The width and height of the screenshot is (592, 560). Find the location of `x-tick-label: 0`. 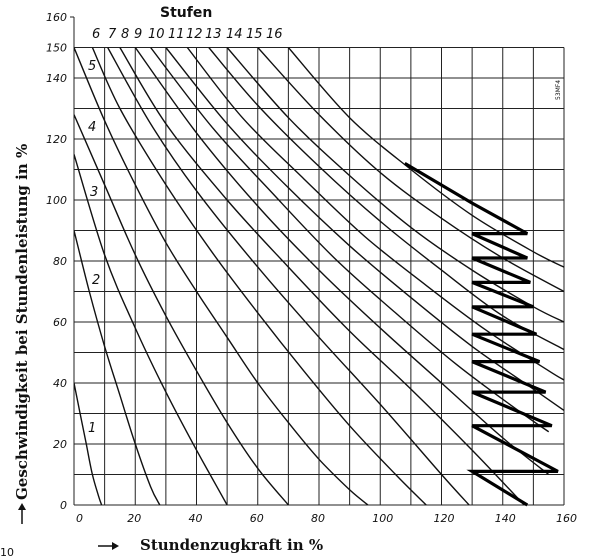

x-tick-label: 0 is located at coordinates (79, 518).